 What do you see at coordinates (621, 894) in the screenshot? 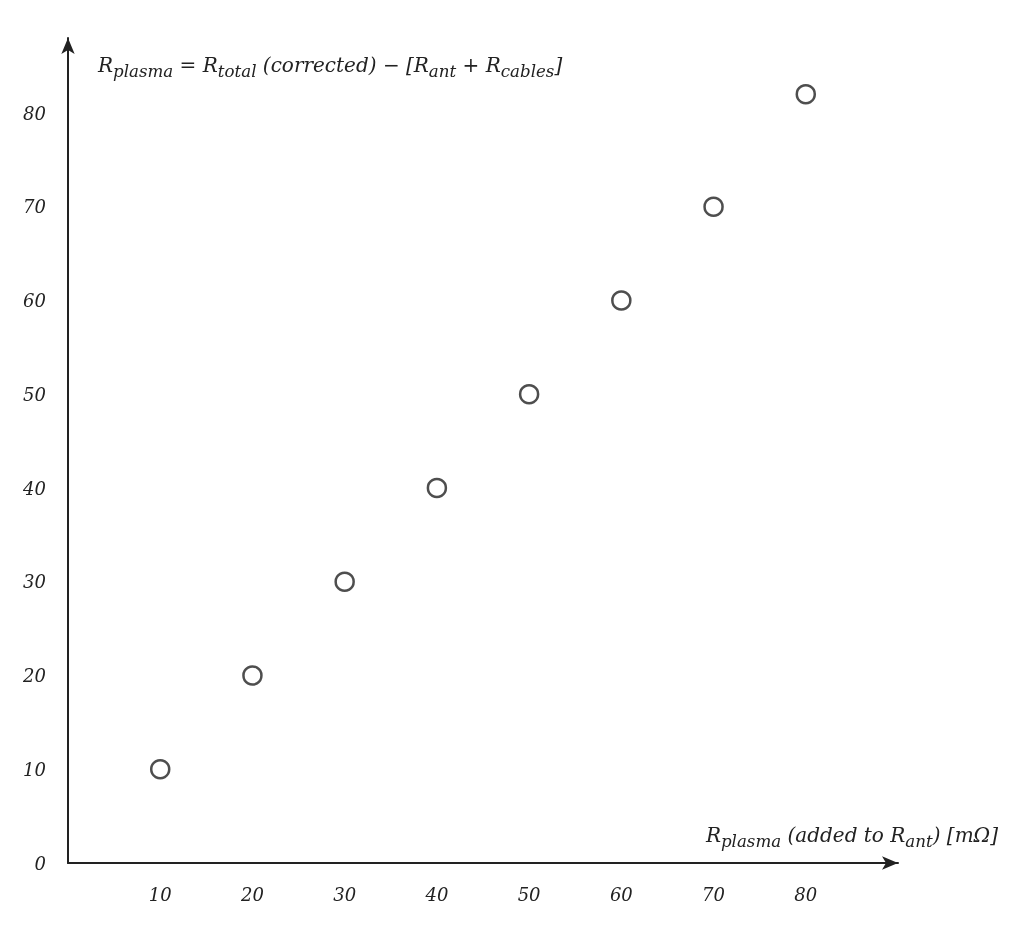
I see `x-tick-label: 60` at bounding box center [621, 894].